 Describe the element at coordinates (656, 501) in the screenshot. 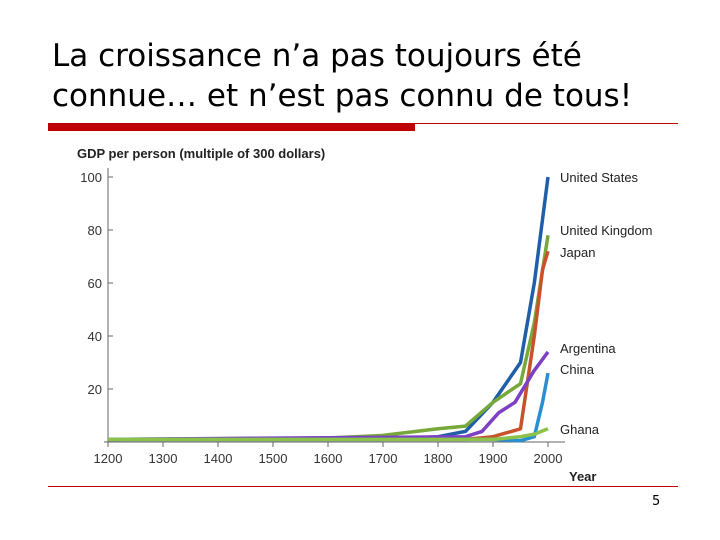

I see `page-number: 5` at that location.